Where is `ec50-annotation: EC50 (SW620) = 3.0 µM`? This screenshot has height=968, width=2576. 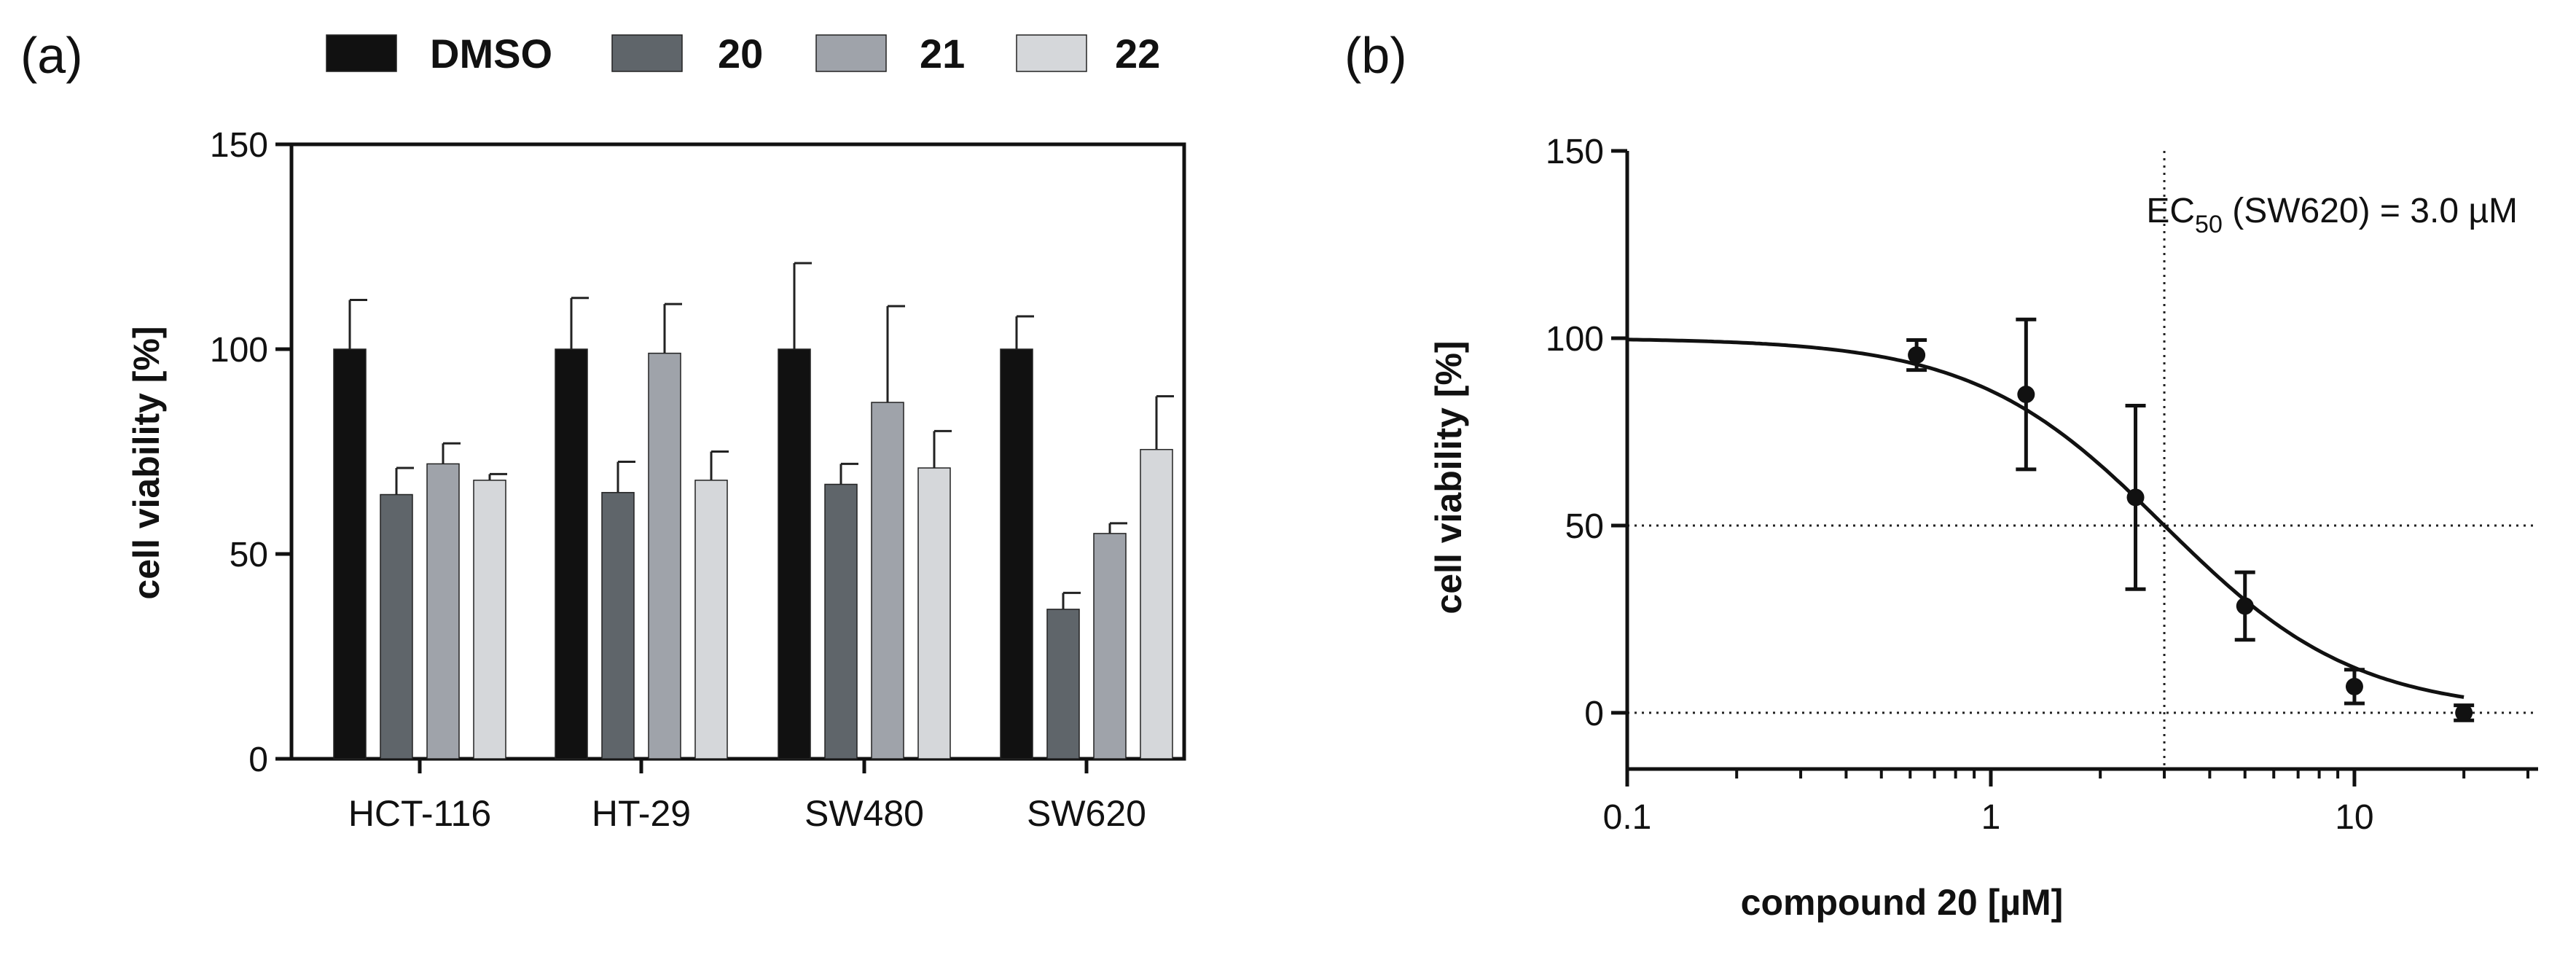 ec50-annotation: EC50 (SW620) = 3.0 µM is located at coordinates (2332, 215).